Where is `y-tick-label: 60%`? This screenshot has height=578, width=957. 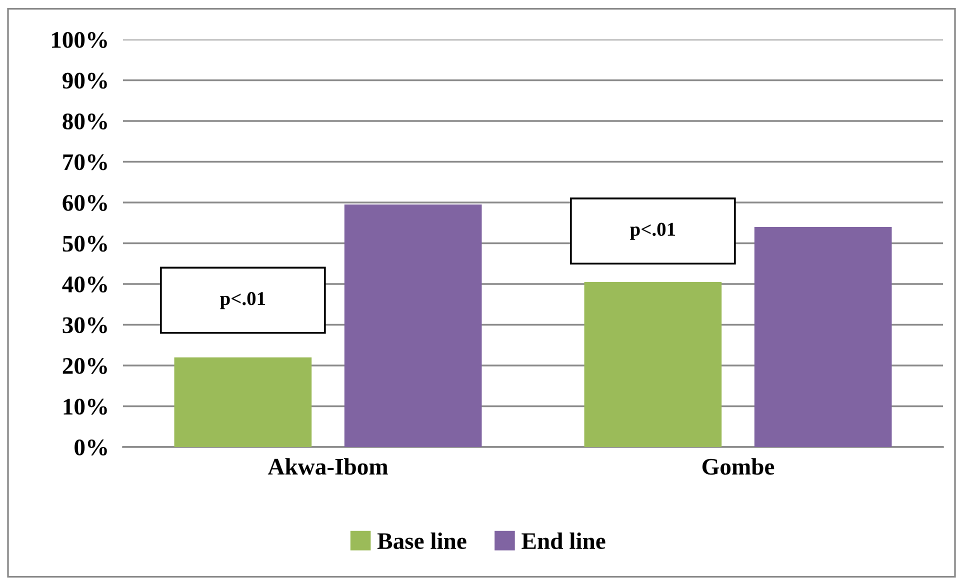
y-tick-label: 60% is located at coordinates (84, 202).